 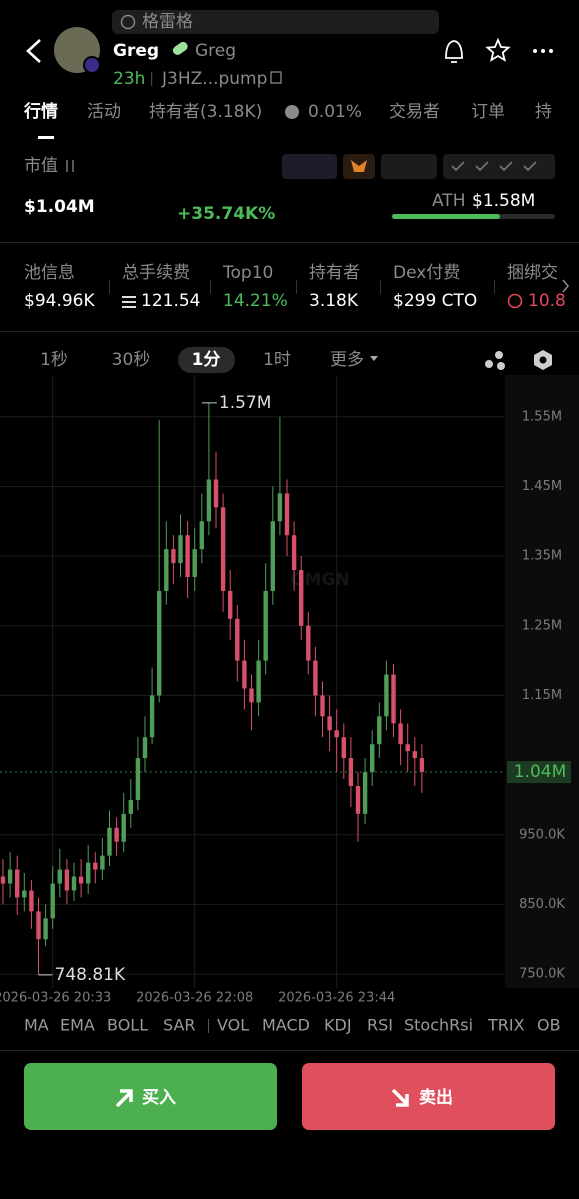 What do you see at coordinates (36, 1025) in the screenshot?
I see `indicator: MA` at bounding box center [36, 1025].